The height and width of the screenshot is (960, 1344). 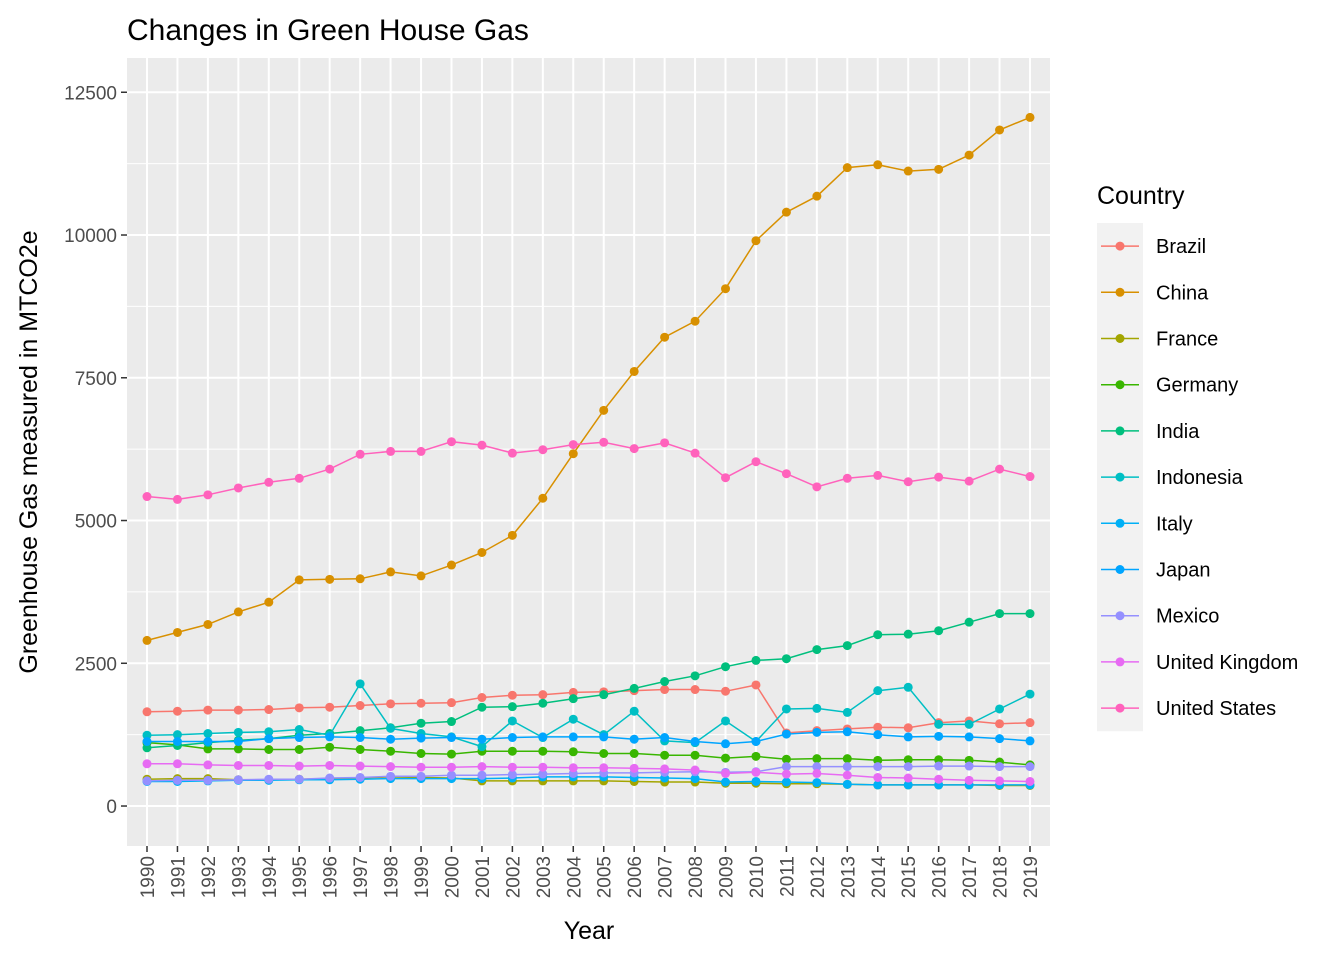 I want to click on x-tick-label: 2008, so click(x=696, y=877).